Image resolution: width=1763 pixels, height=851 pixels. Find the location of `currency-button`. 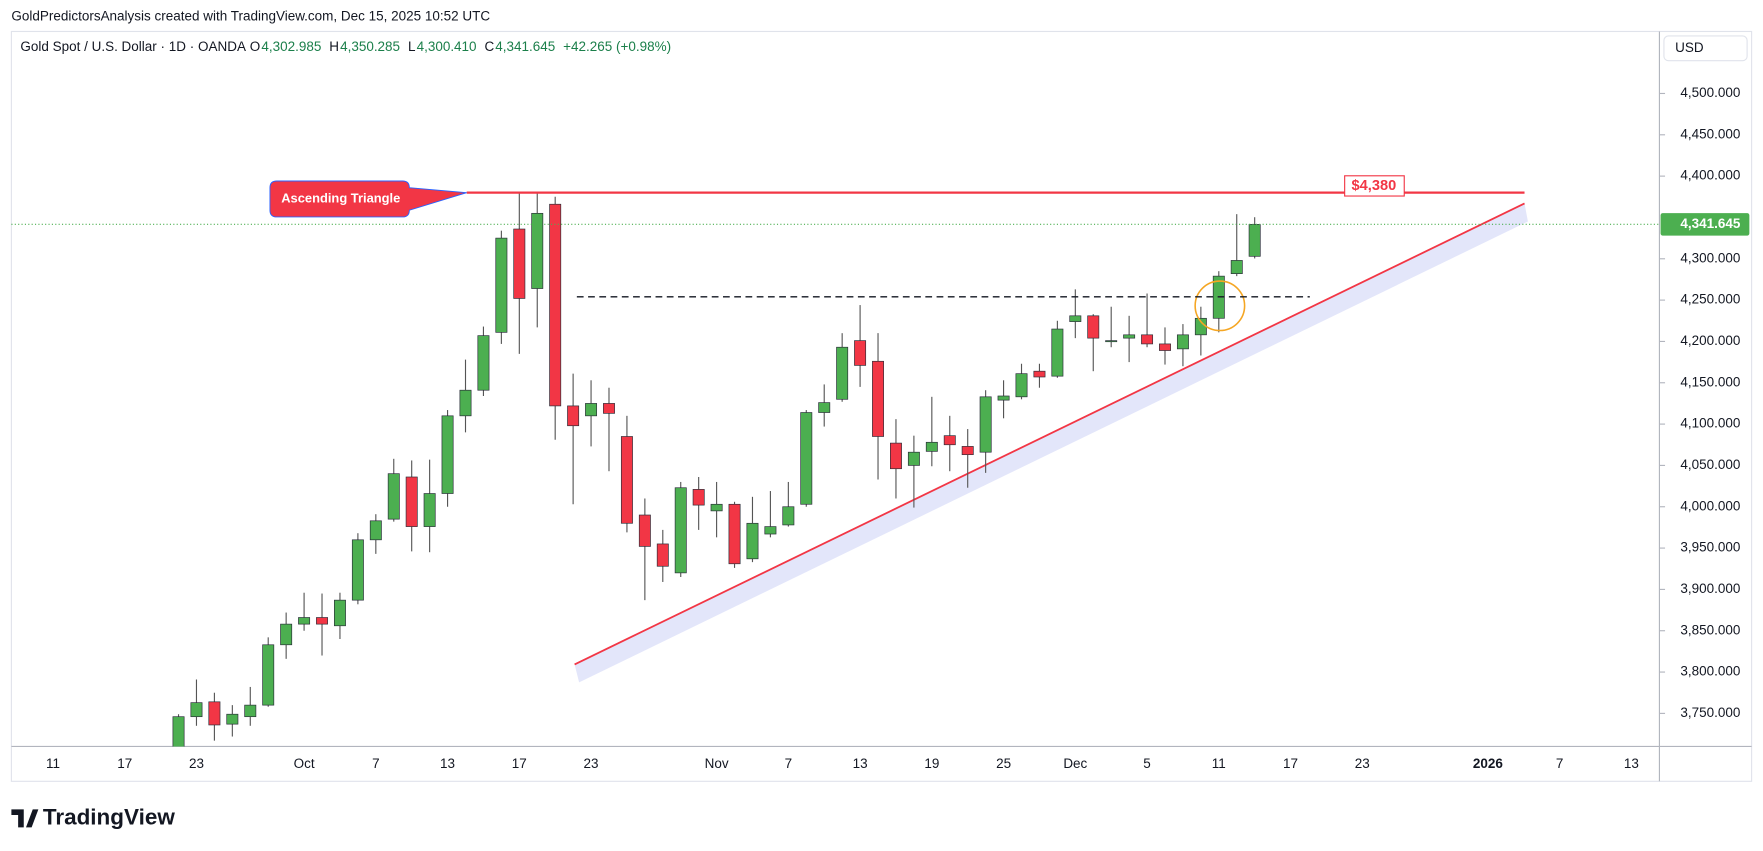

currency-button is located at coordinates (1705, 48).